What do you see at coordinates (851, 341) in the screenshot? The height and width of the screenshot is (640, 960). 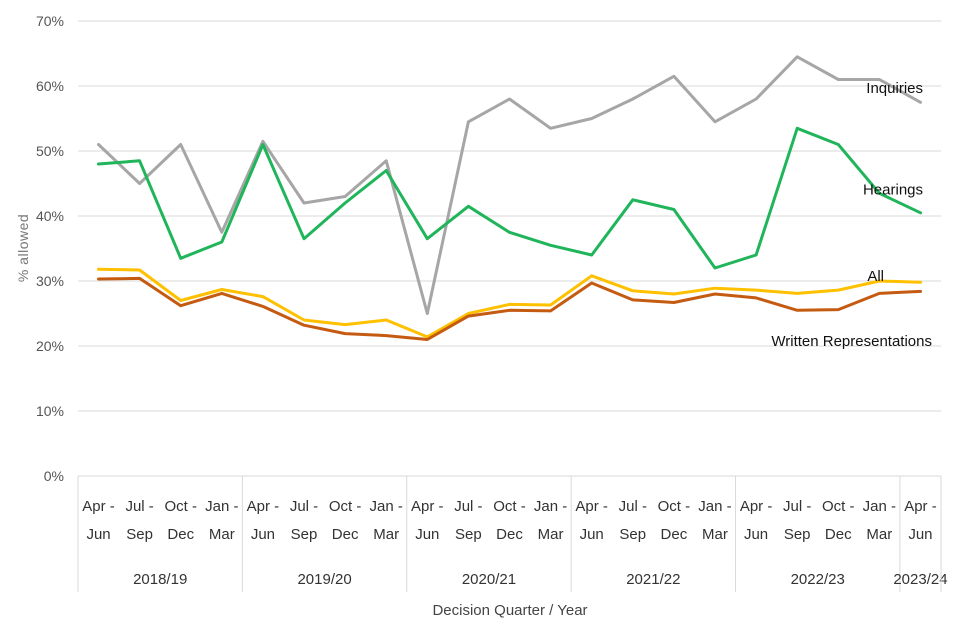 I see `series-label: Written Representations` at bounding box center [851, 341].